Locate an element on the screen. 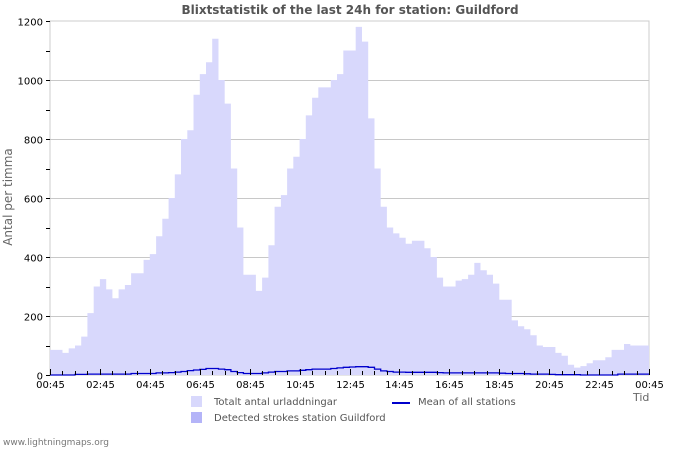  x-tick-label: 10:45 is located at coordinates (300, 385).